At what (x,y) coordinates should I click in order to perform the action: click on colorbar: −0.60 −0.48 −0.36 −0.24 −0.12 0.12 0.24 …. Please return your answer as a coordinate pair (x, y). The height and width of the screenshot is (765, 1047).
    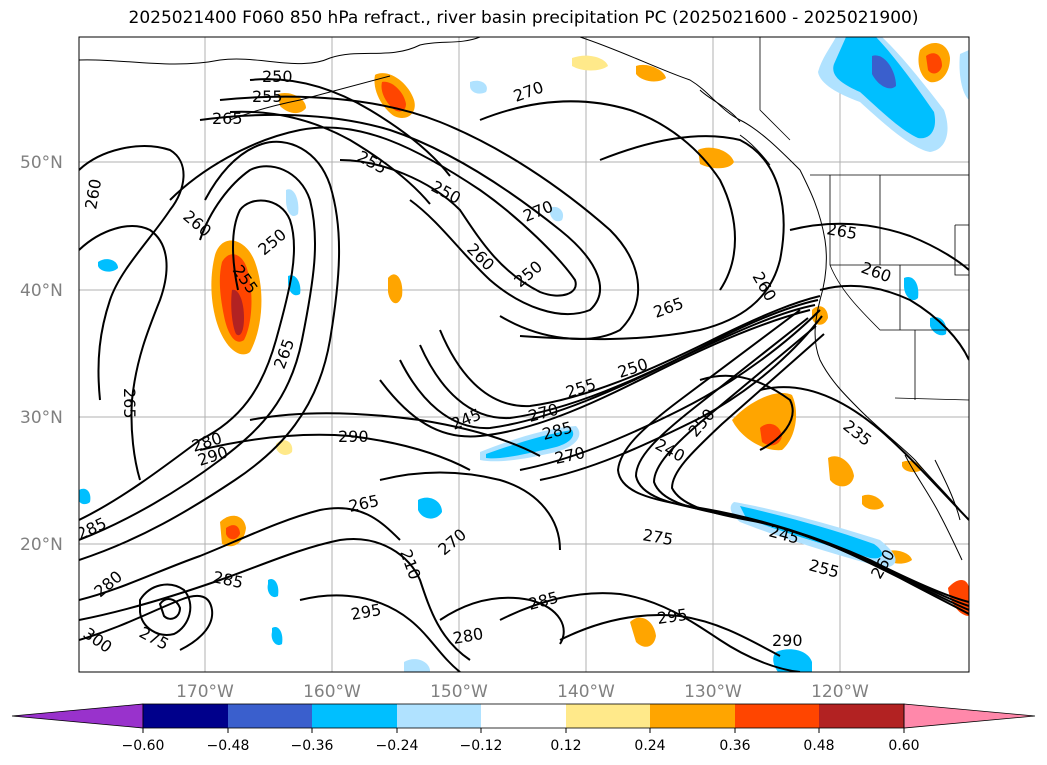
    Looking at the image, I should click on (523, 728).